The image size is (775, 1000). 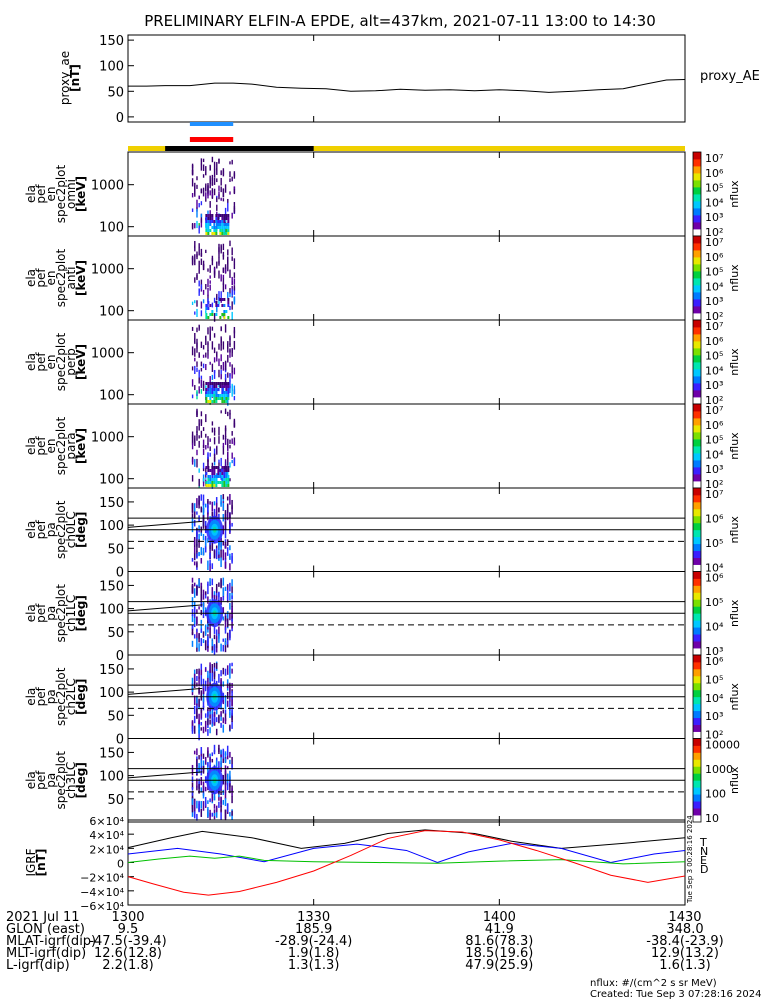 I want to click on proxy-ae-line, so click(x=407, y=86).